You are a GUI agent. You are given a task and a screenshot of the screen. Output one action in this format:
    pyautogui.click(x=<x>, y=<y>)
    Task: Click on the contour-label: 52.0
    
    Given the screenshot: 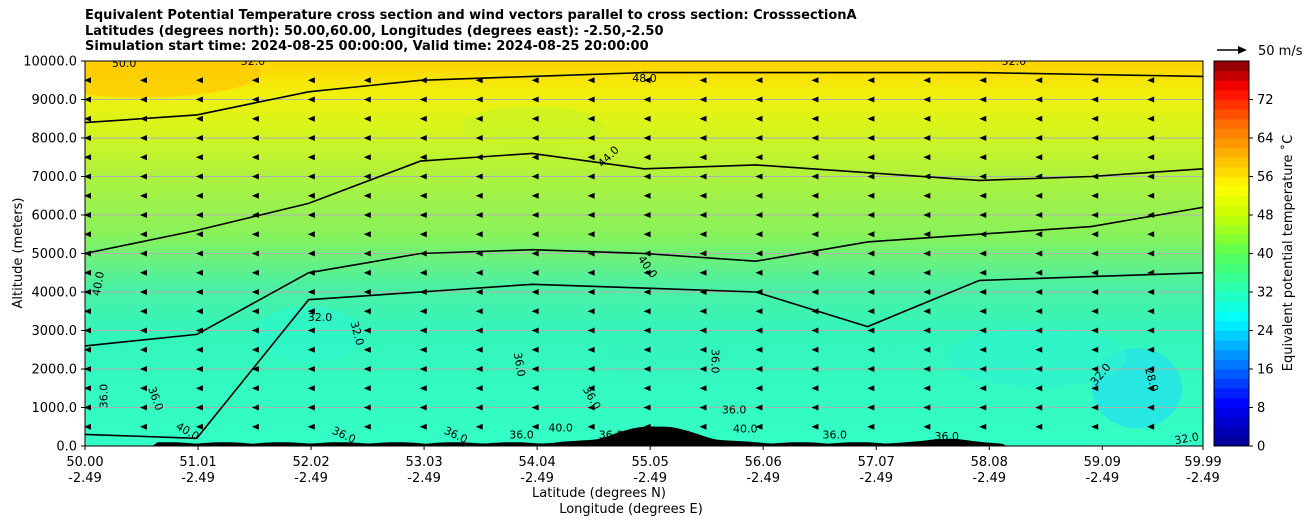 What is the action you would take?
    pyautogui.click(x=253, y=61)
    